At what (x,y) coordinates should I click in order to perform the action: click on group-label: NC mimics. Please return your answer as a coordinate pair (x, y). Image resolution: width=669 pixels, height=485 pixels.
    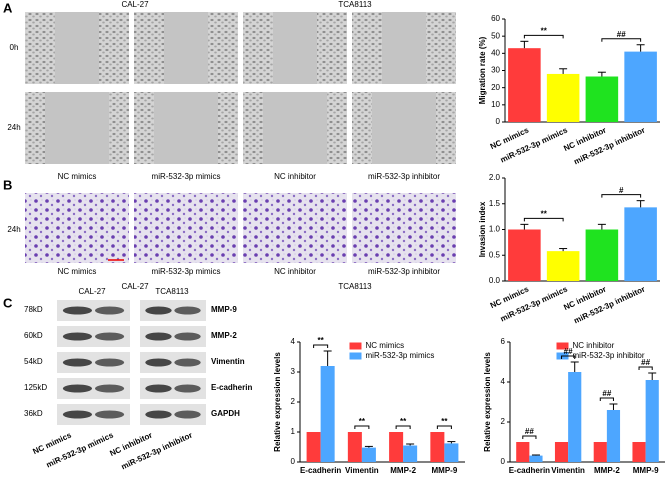
    Looking at the image, I should click on (77, 176).